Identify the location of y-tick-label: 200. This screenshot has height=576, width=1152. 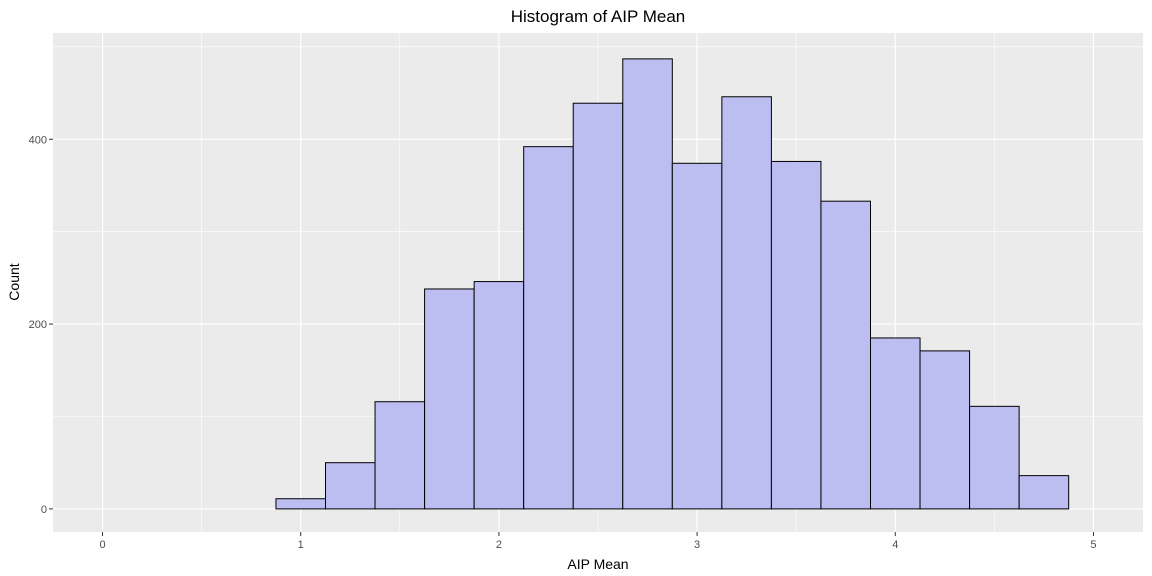
(38, 325).